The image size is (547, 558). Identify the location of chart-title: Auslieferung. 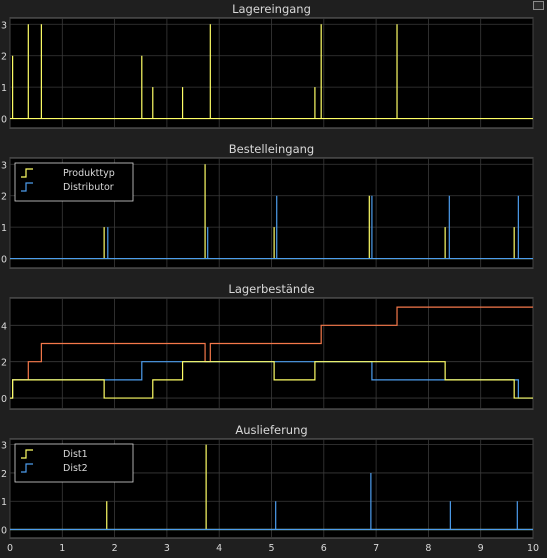
(271, 430).